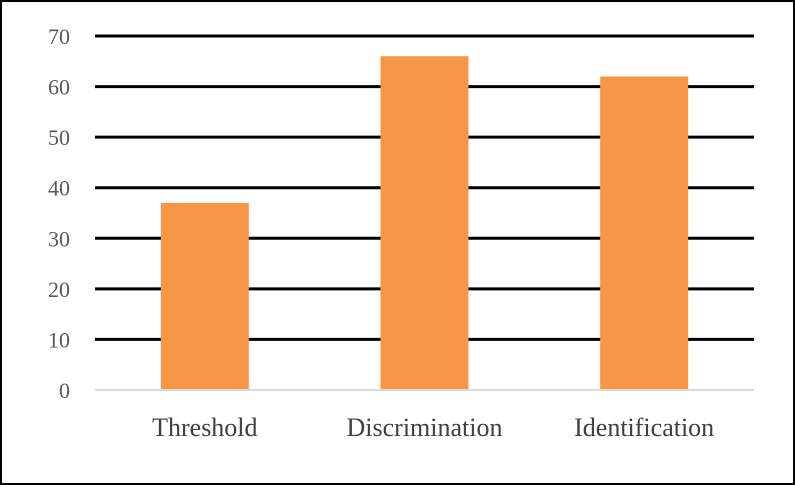  Describe the element at coordinates (59, 213) in the screenshot. I see `y-axis-ticks: 0 10 20 30 40 50 60 70` at that location.